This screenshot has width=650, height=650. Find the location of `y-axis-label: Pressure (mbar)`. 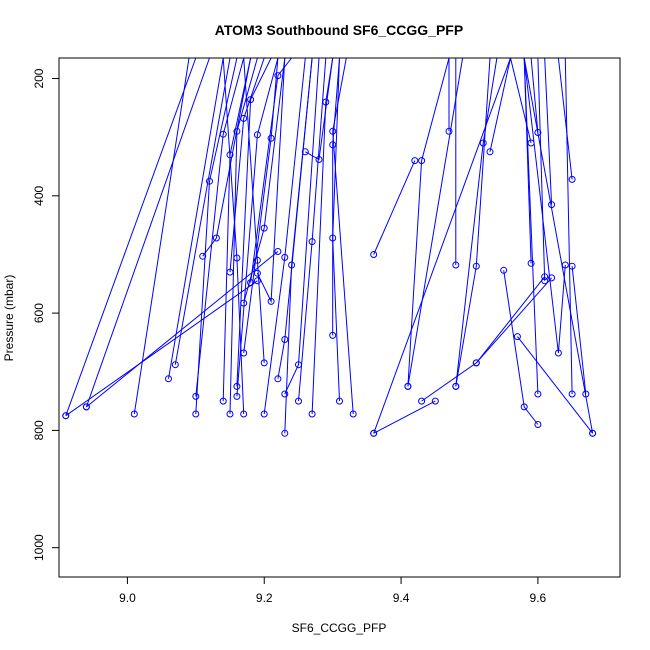

y-axis-label: Pressure (mbar) is located at coordinates (9, 318).